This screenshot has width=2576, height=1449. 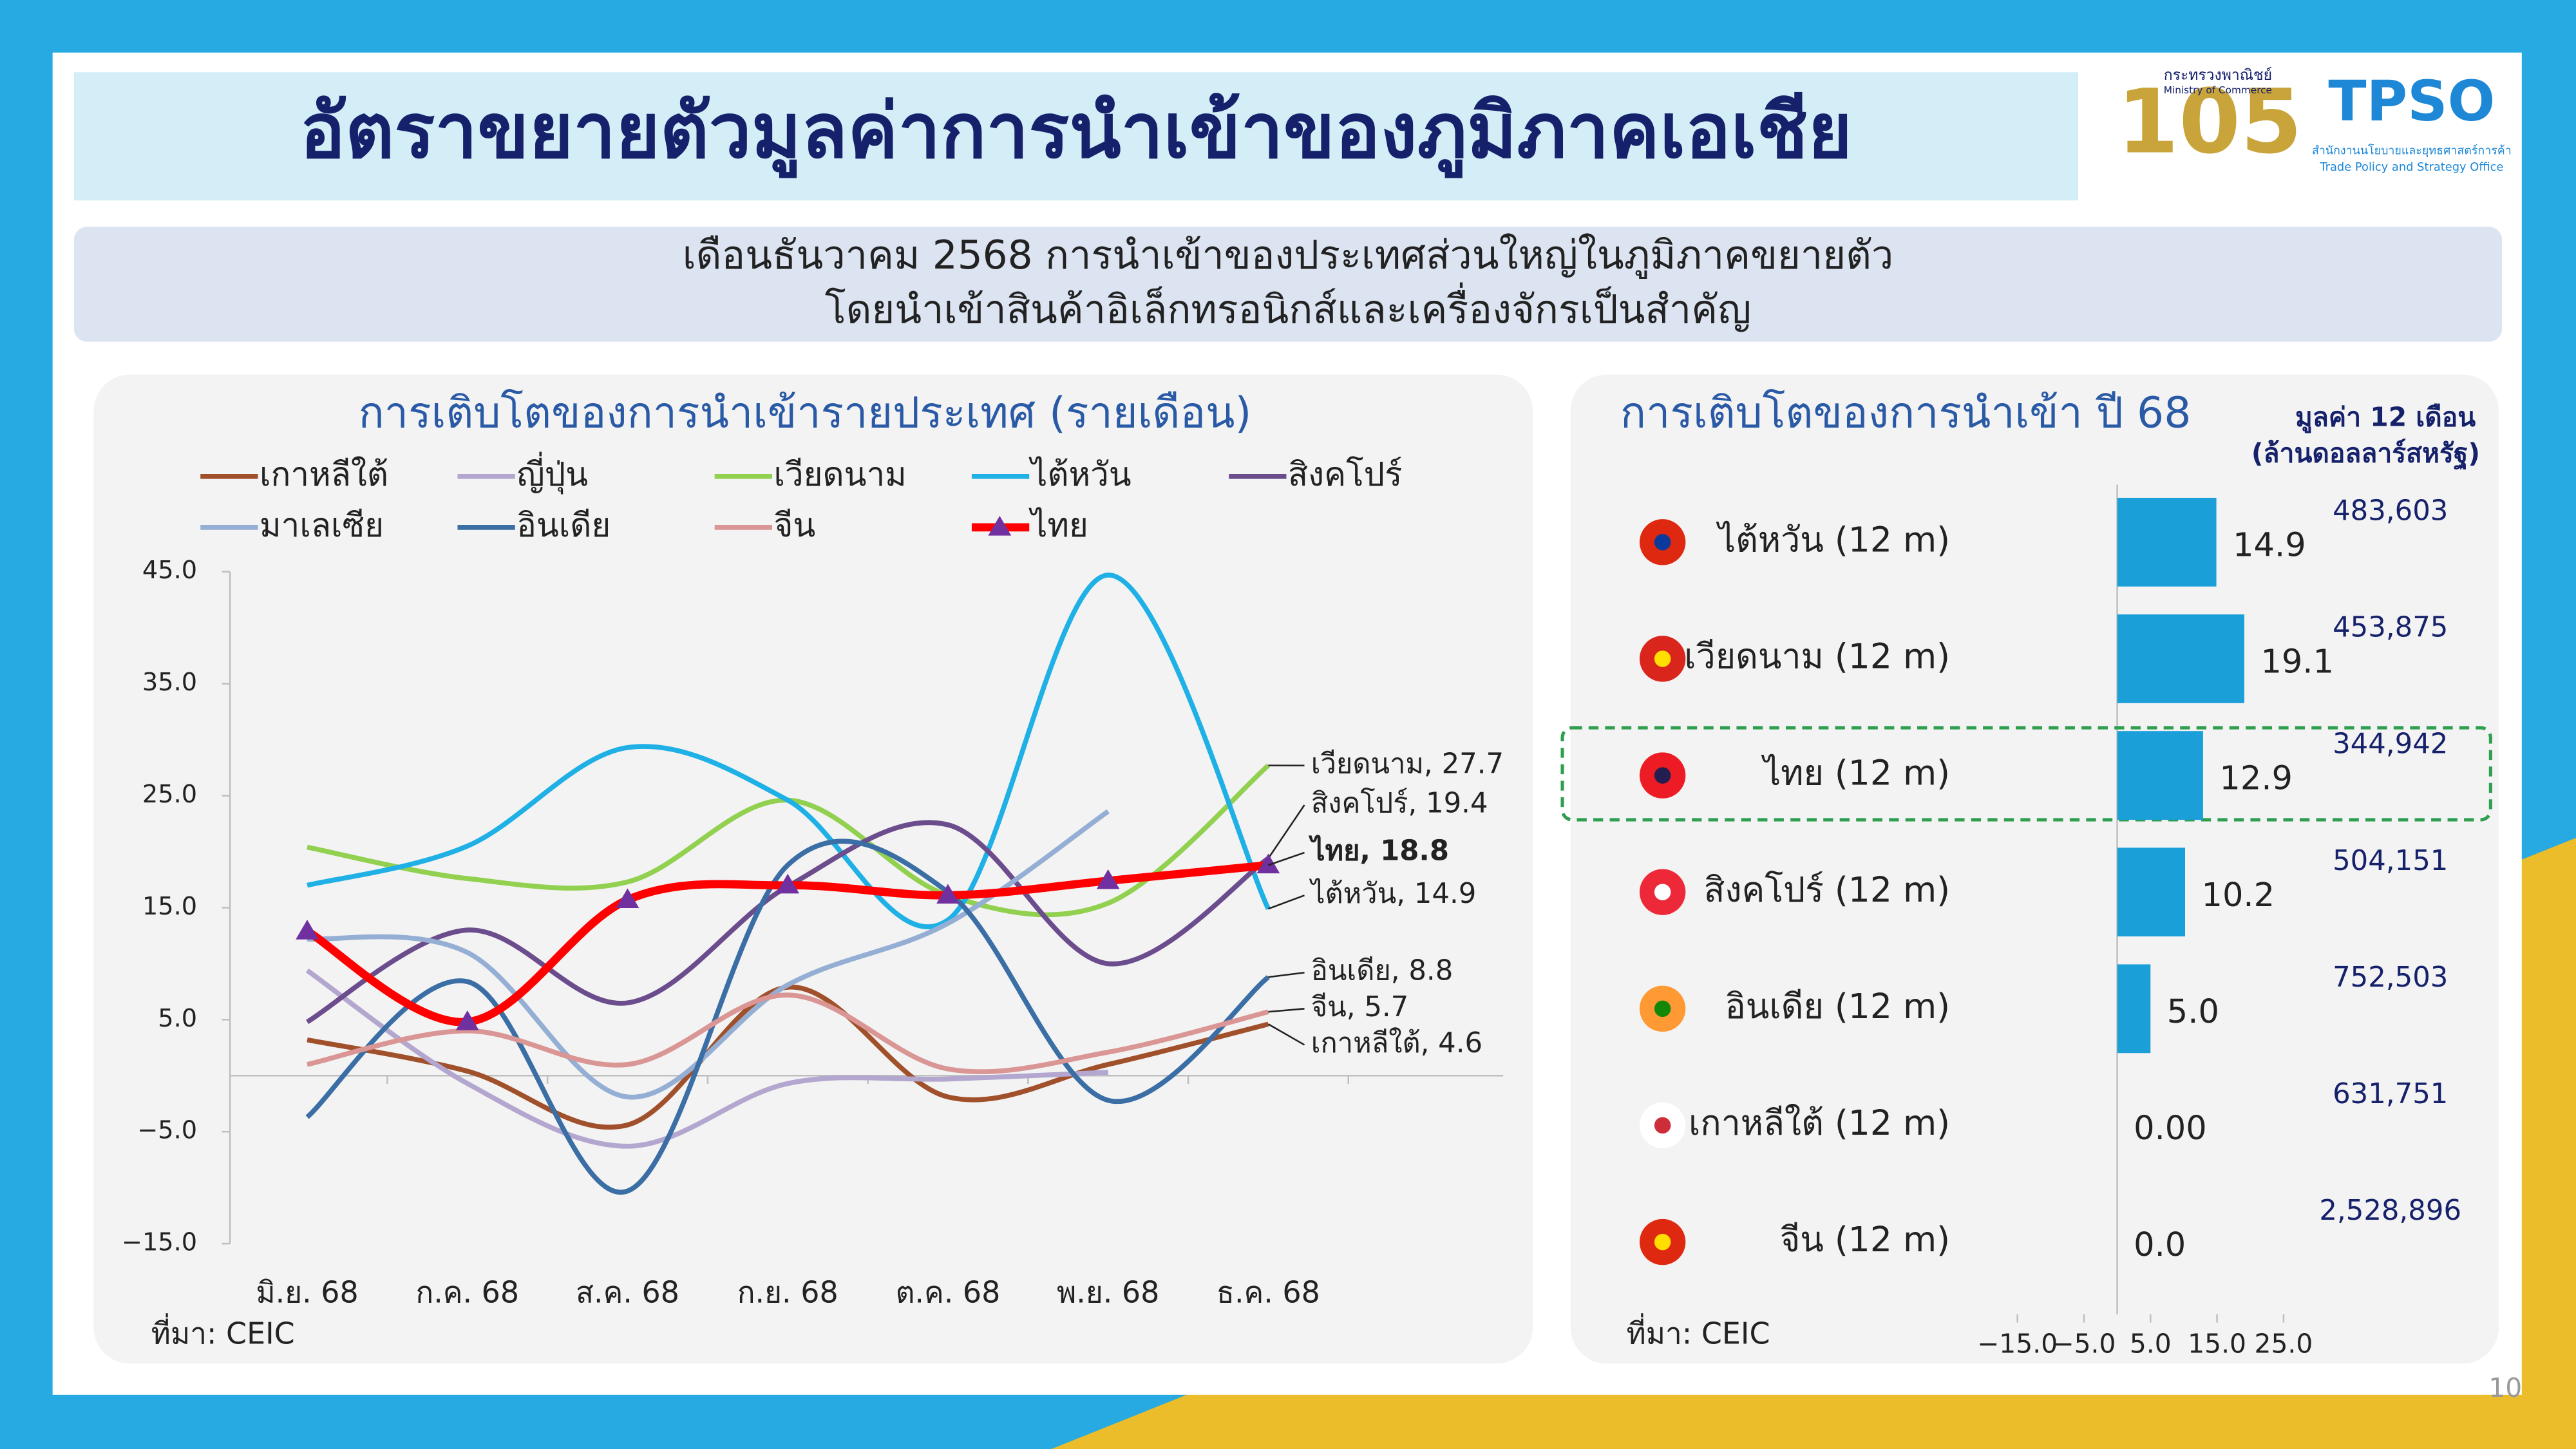 I want to click on x-tick-label: 15.0, so click(x=2217, y=1343).